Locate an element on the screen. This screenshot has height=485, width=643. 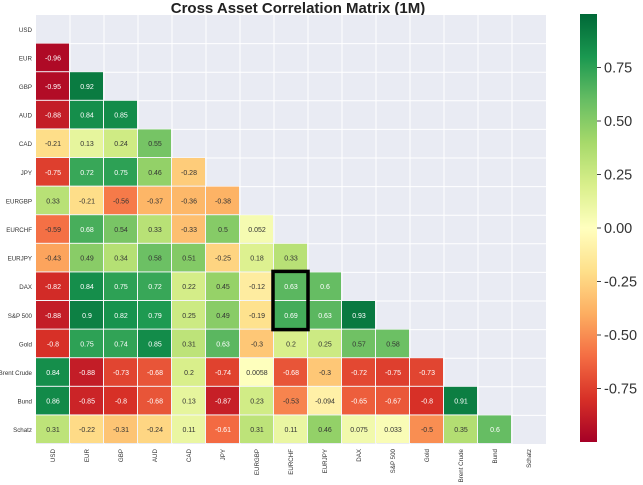
cell-value-label: 0.49 is located at coordinates (87, 259).